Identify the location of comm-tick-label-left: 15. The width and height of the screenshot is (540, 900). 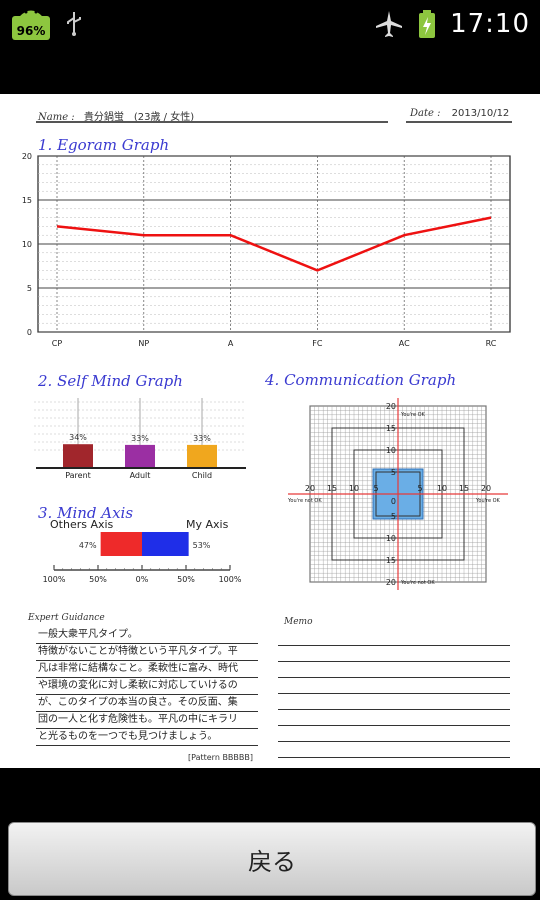
(332, 488).